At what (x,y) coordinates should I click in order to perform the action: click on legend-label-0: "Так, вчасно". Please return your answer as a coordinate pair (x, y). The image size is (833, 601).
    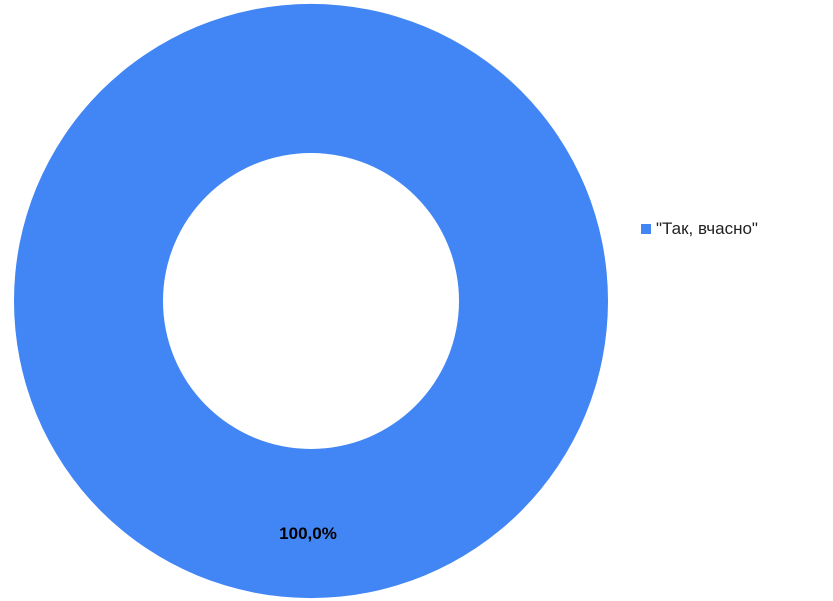
    Looking at the image, I should click on (707, 228).